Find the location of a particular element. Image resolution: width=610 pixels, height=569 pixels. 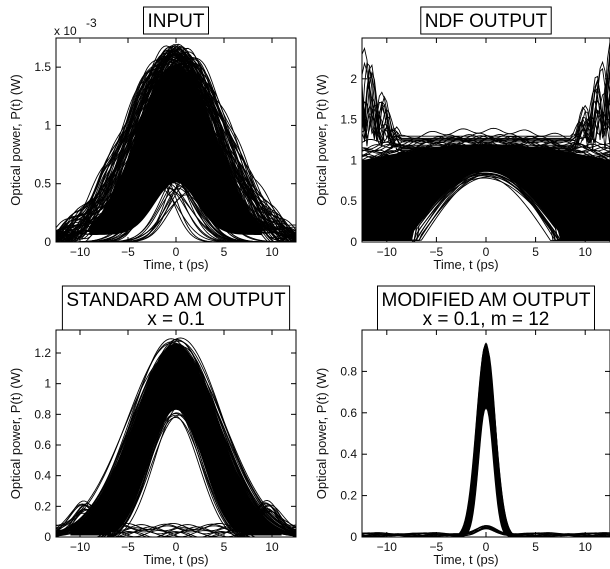

eye-opening is located at coordinates (486, 207).